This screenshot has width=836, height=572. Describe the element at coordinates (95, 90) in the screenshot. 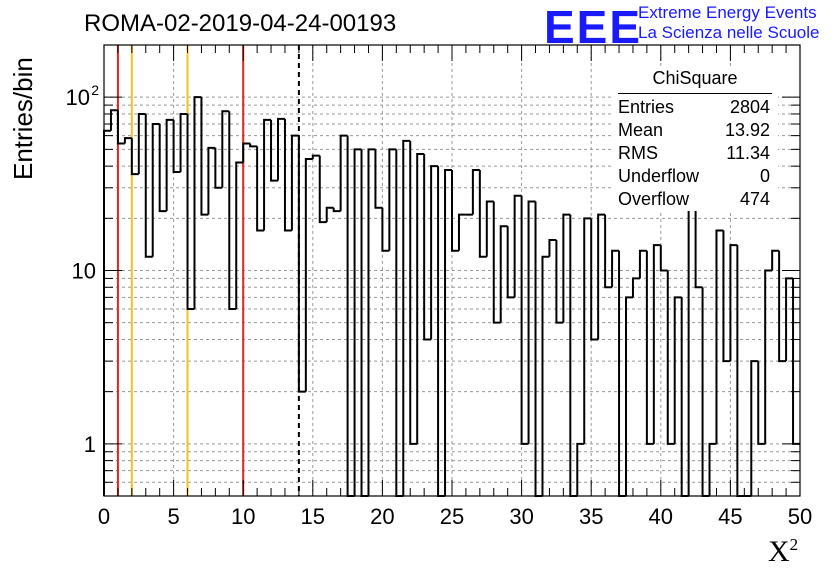

I see `y-tick-label-exponent: 2` at that location.